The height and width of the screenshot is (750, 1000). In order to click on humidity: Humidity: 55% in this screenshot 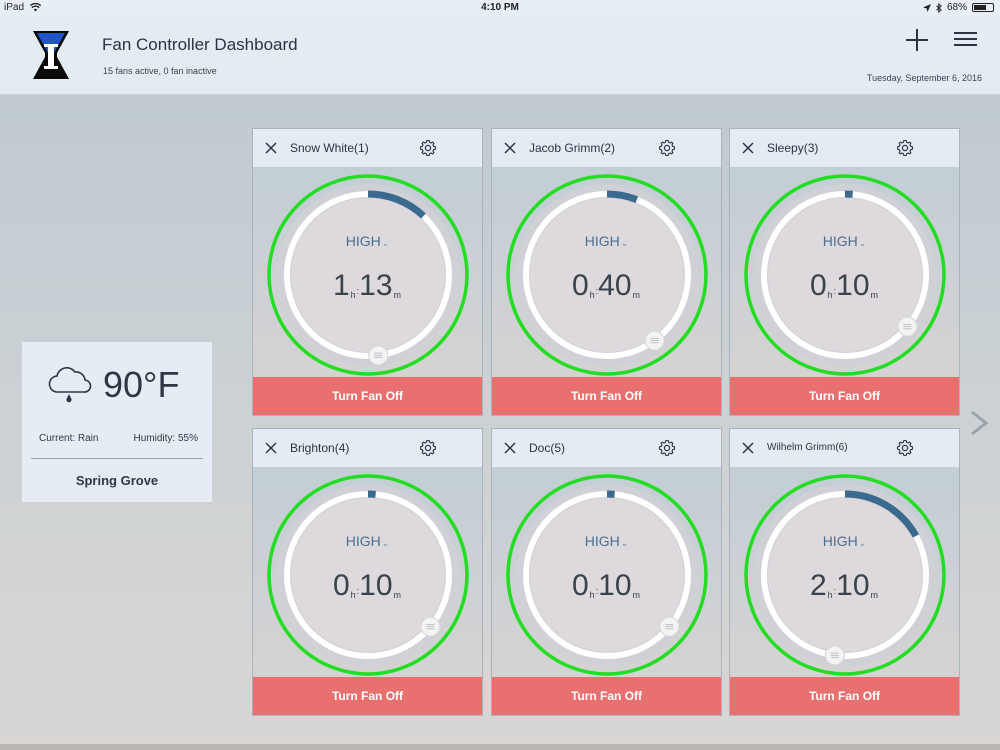, I will do `click(165, 438)`.